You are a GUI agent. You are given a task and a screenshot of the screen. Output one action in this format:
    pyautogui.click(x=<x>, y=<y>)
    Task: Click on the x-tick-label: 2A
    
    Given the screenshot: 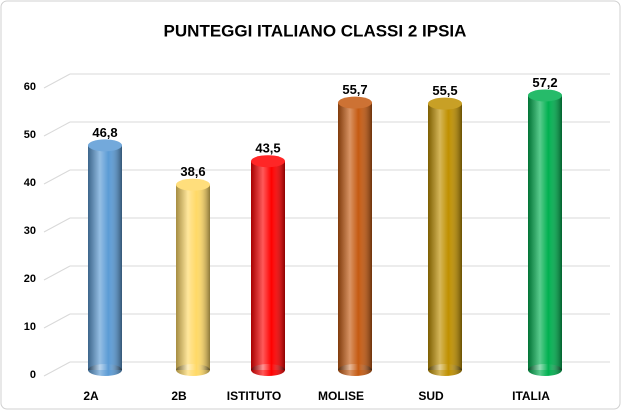 What is the action you would take?
    pyautogui.click(x=91, y=396)
    